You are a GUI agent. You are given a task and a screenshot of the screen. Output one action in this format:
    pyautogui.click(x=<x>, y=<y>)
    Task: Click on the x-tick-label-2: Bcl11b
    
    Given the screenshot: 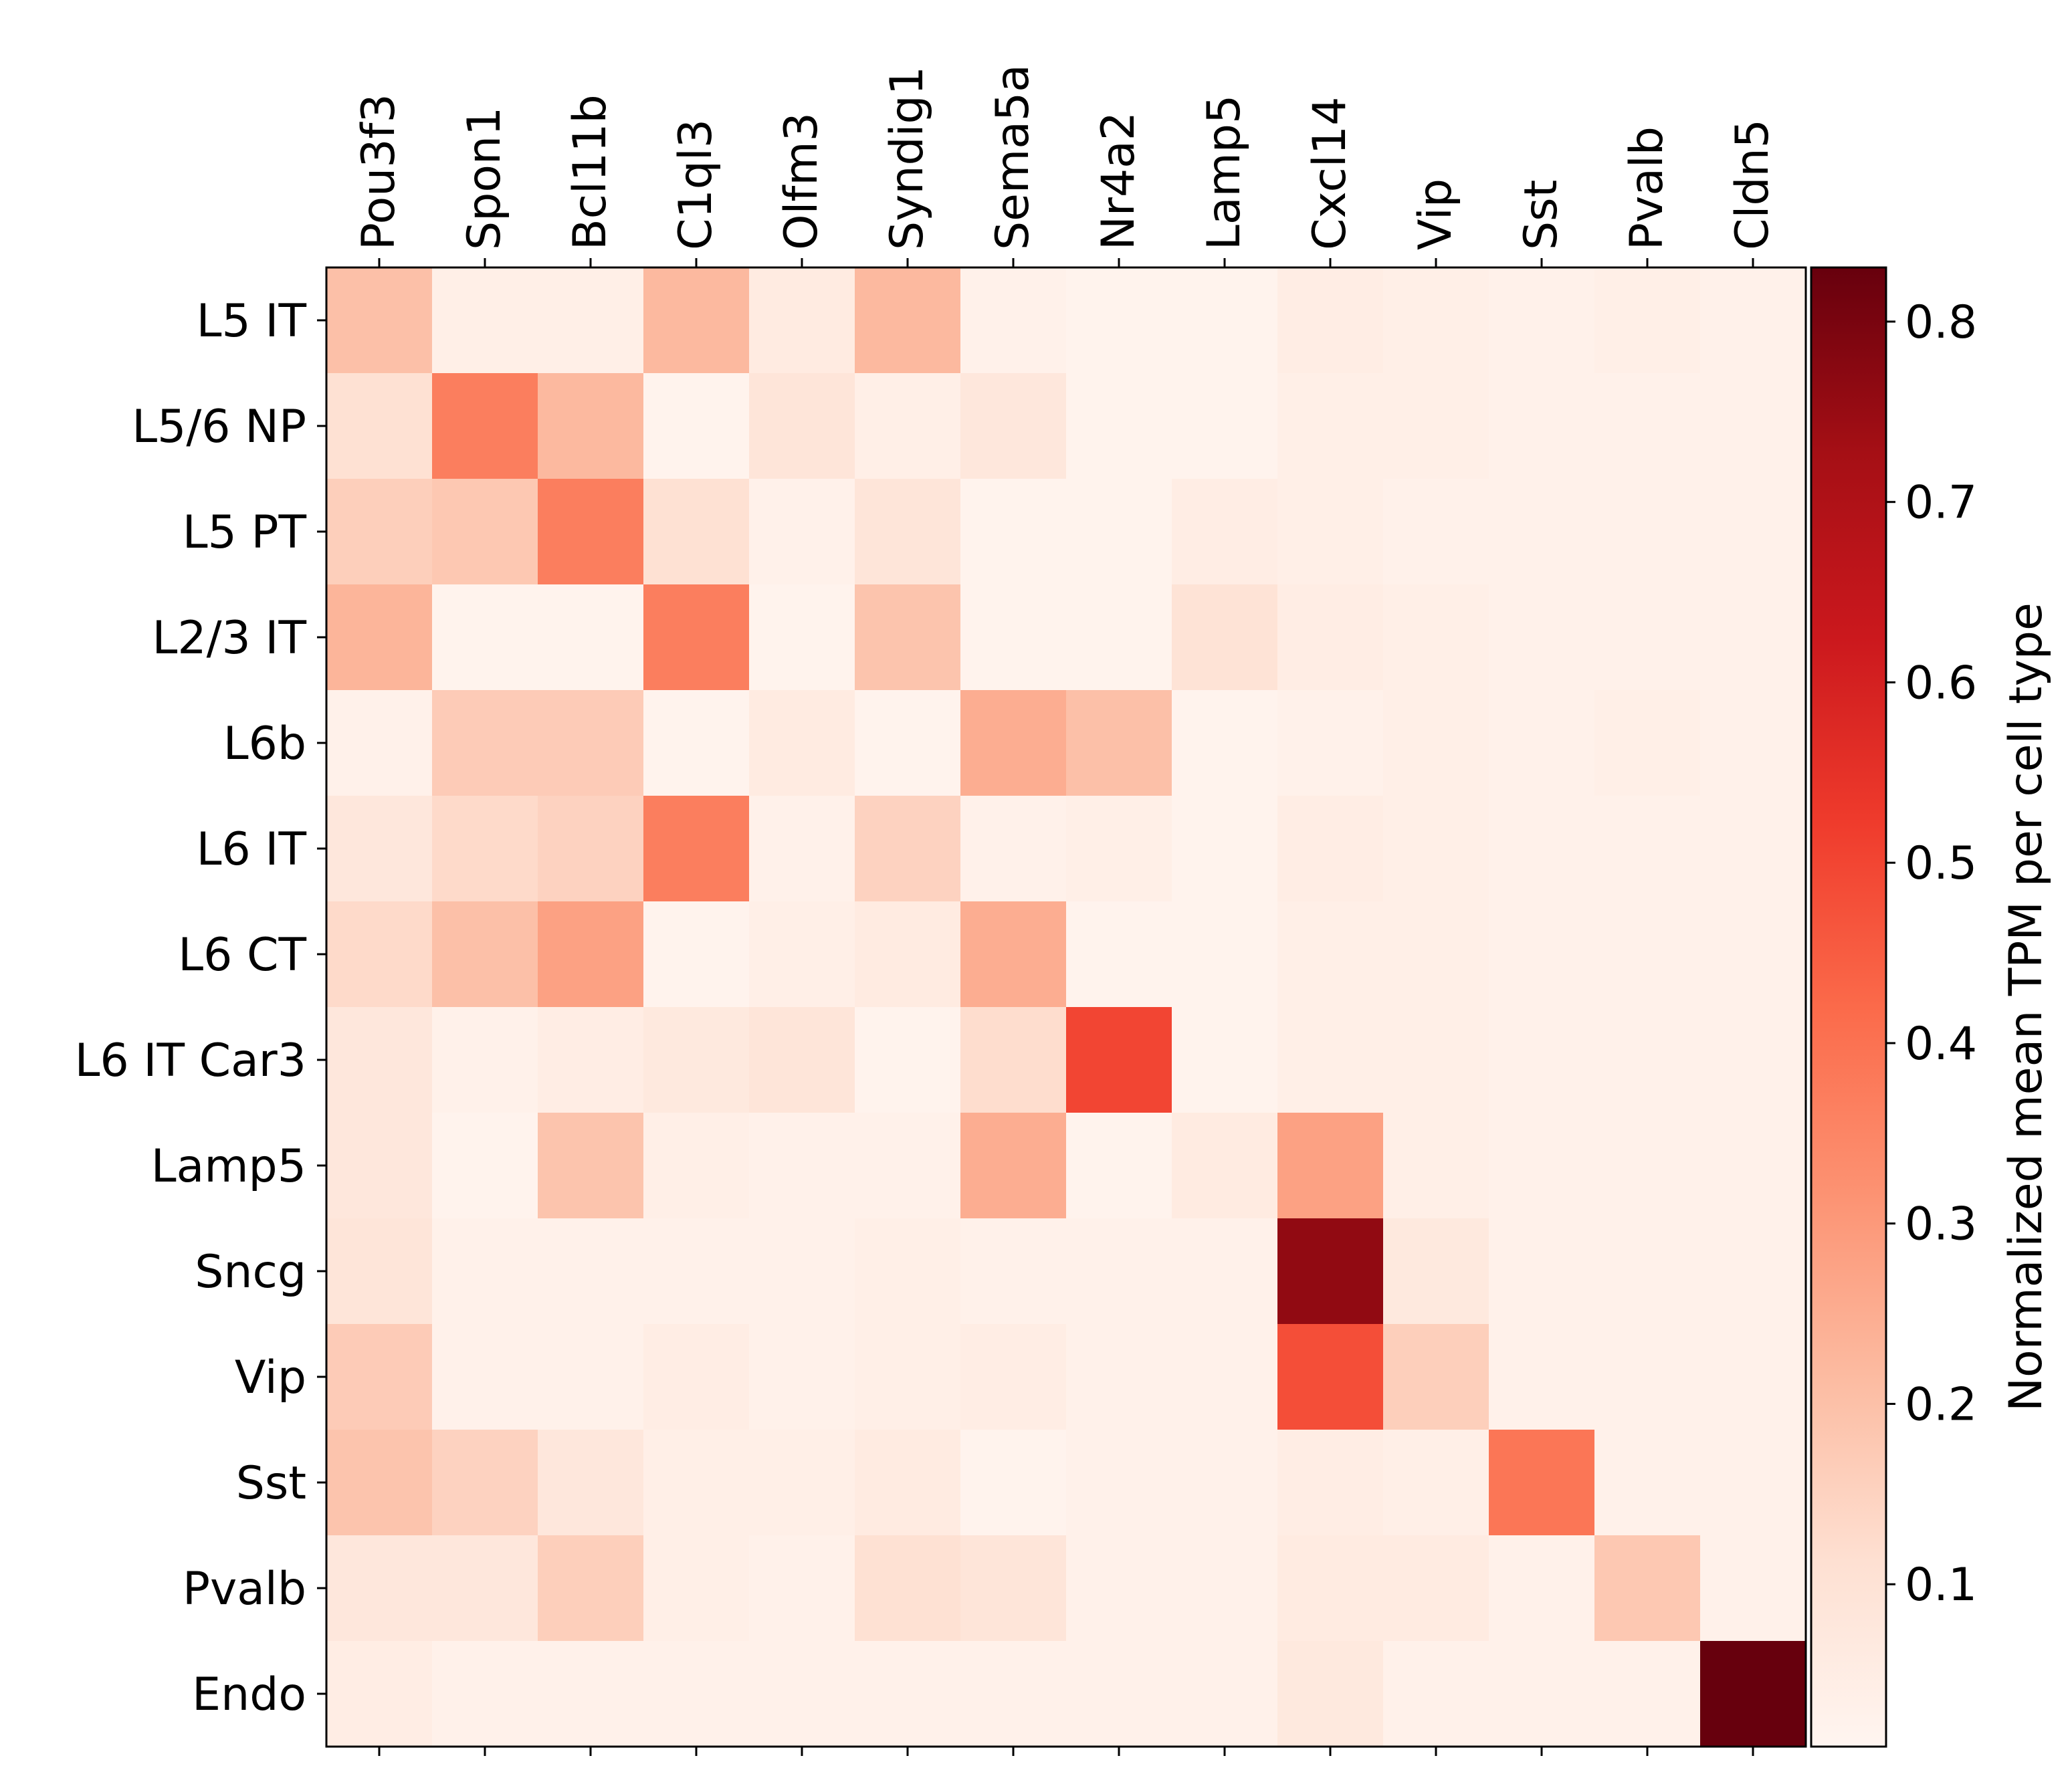 What is the action you would take?
    pyautogui.click(x=591, y=172)
    